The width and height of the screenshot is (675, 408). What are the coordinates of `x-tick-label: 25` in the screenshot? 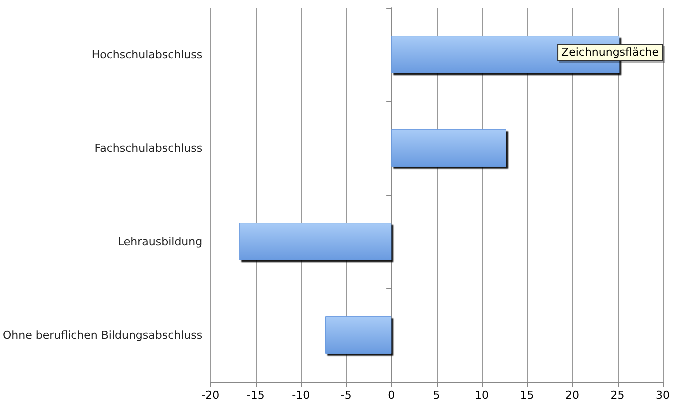 It's located at (617, 395).